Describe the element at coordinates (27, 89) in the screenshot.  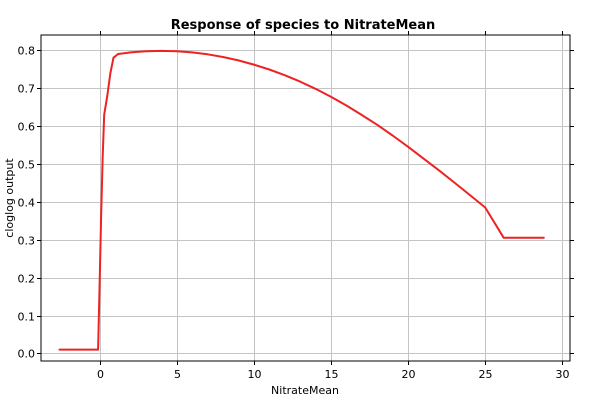
I see `y-tick-label: 0.7` at that location.